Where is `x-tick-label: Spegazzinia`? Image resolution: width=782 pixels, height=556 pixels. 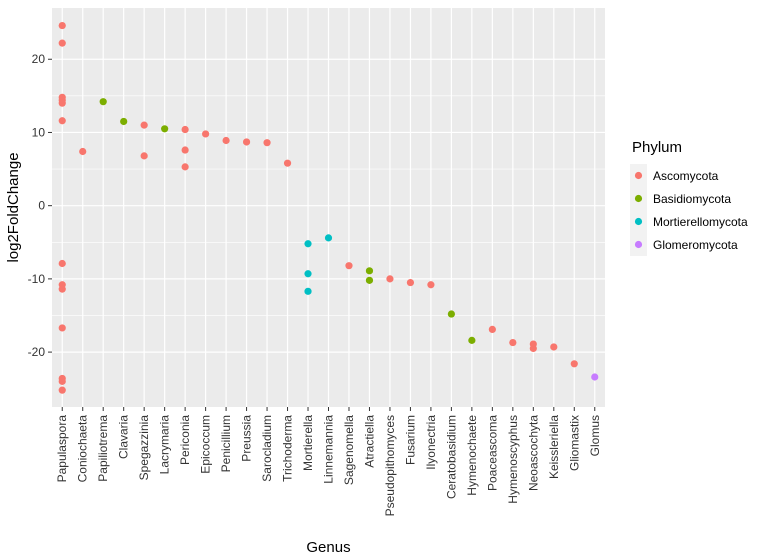 x-tick-label: Spegazzinia is located at coordinates (144, 448).